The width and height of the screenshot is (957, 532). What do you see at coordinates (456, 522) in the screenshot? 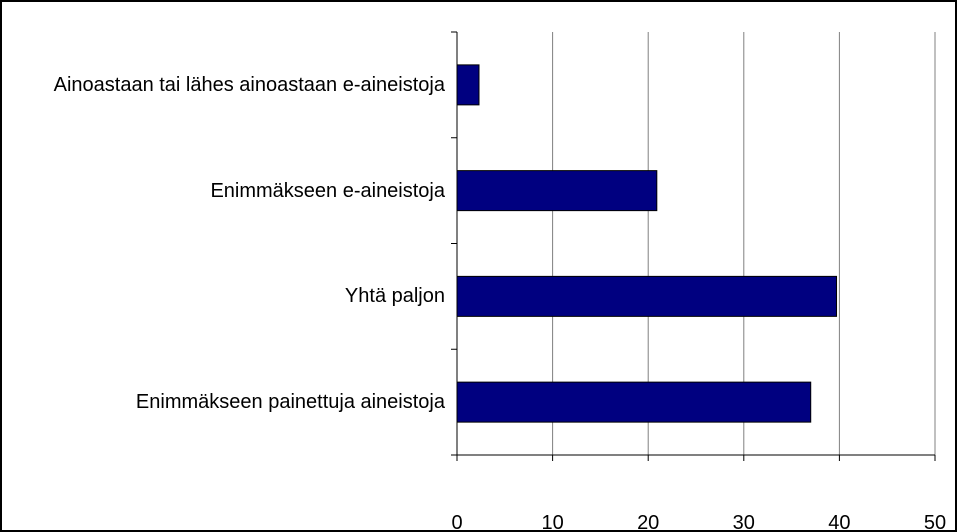
I see `x-tick-label: 0` at bounding box center [456, 522].